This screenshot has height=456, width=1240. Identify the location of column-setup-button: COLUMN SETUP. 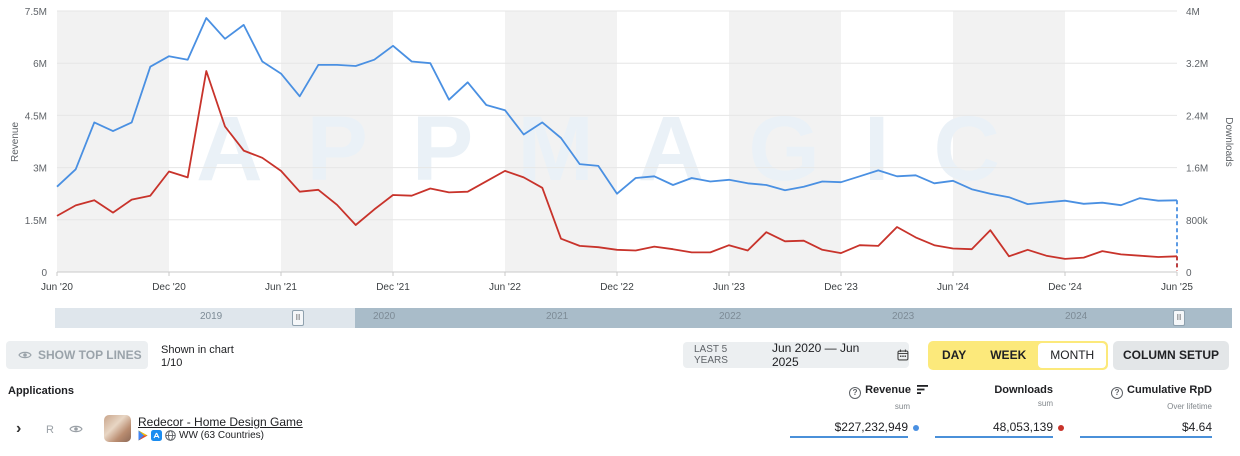
(1171, 355).